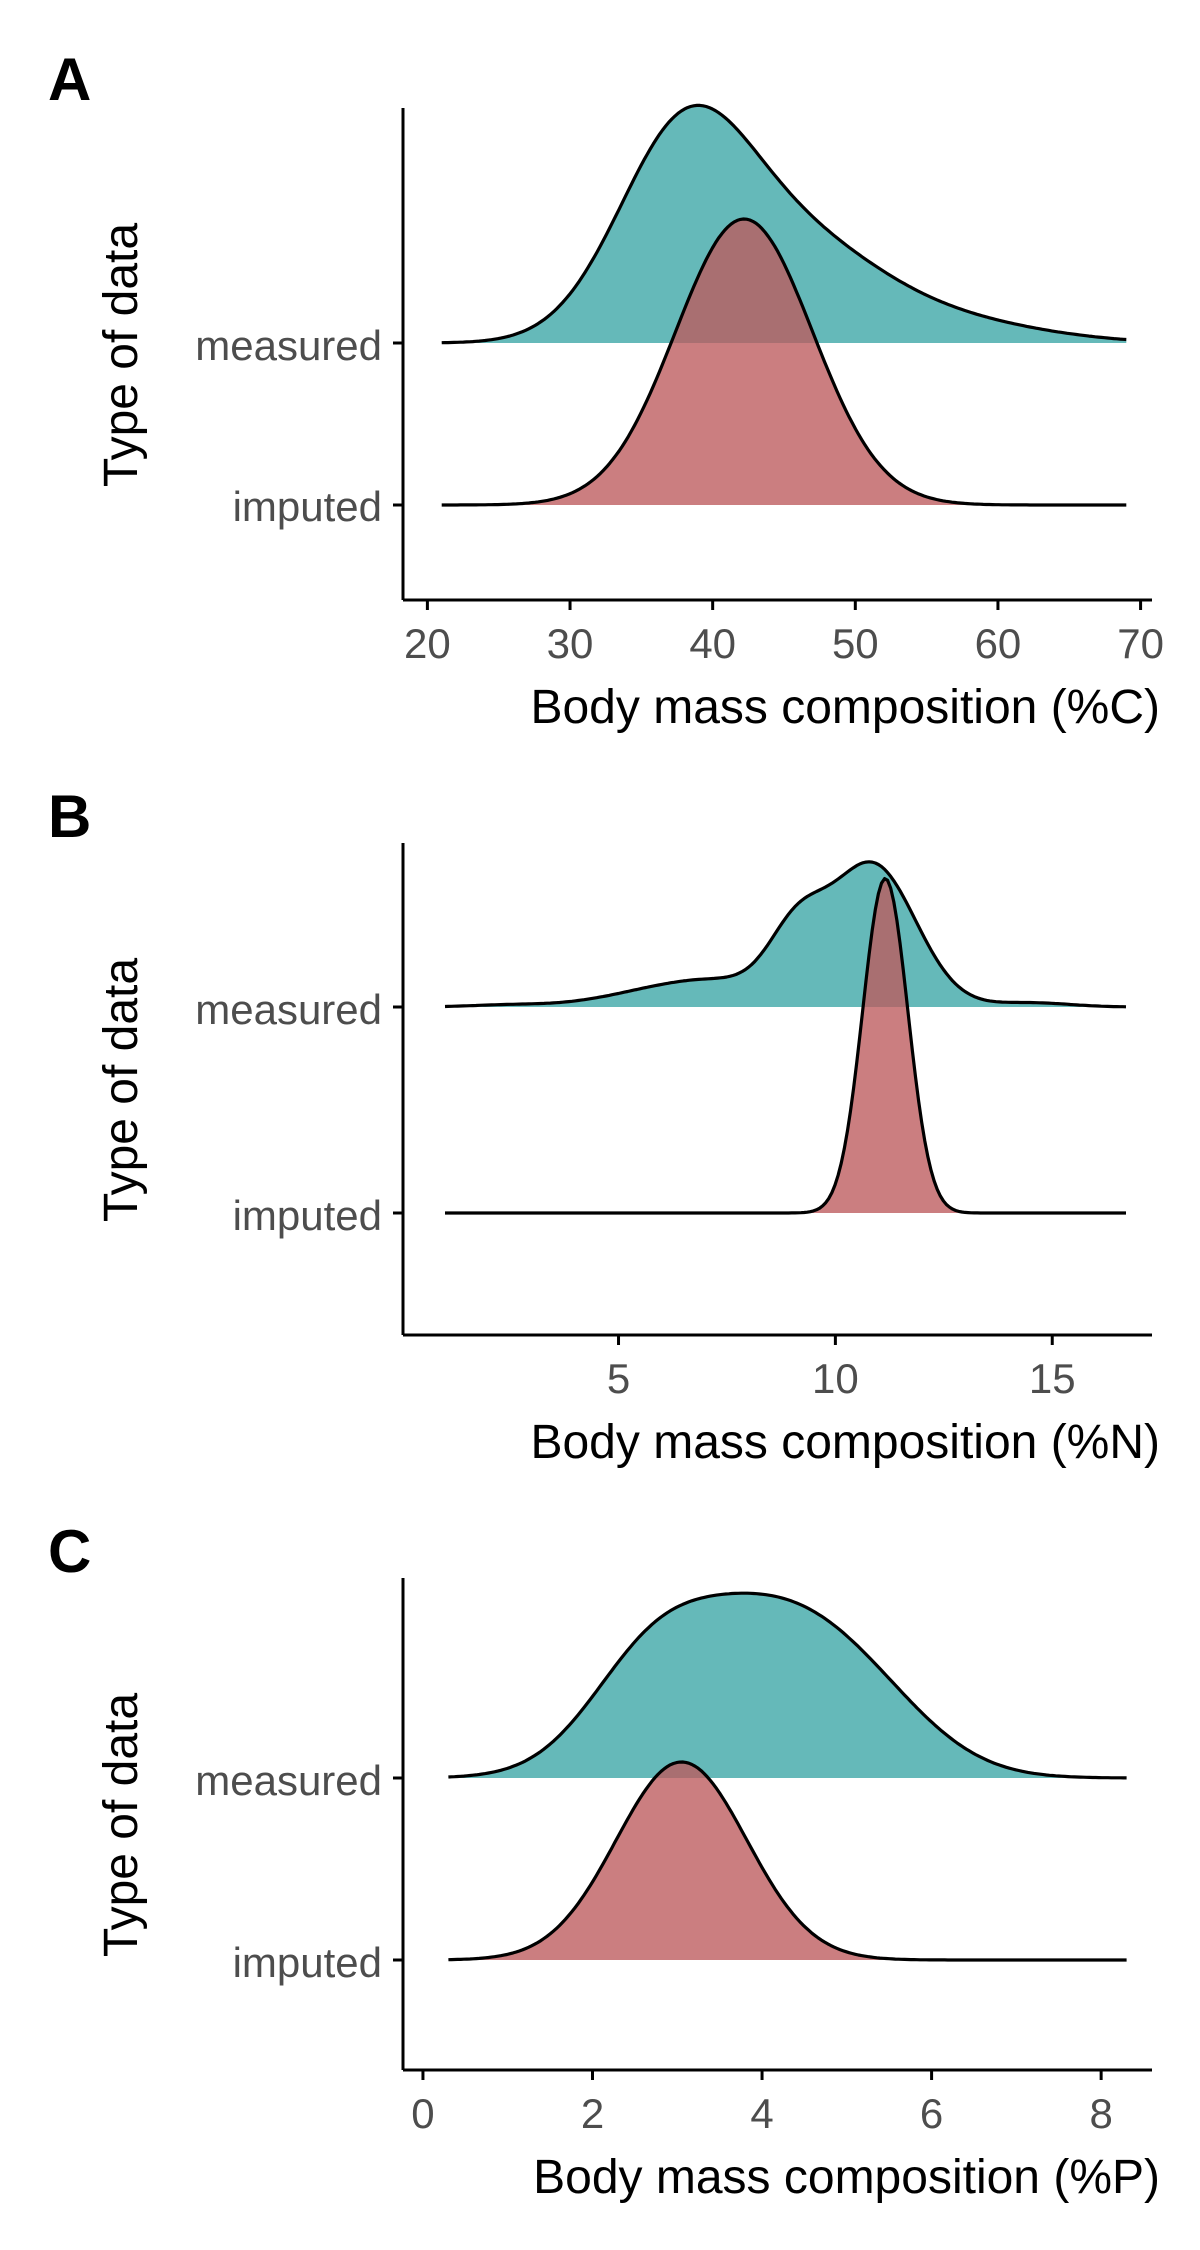 The height and width of the screenshot is (2250, 1200). What do you see at coordinates (1052, 1378) in the screenshot?
I see `x-tick-label: 15` at bounding box center [1052, 1378].